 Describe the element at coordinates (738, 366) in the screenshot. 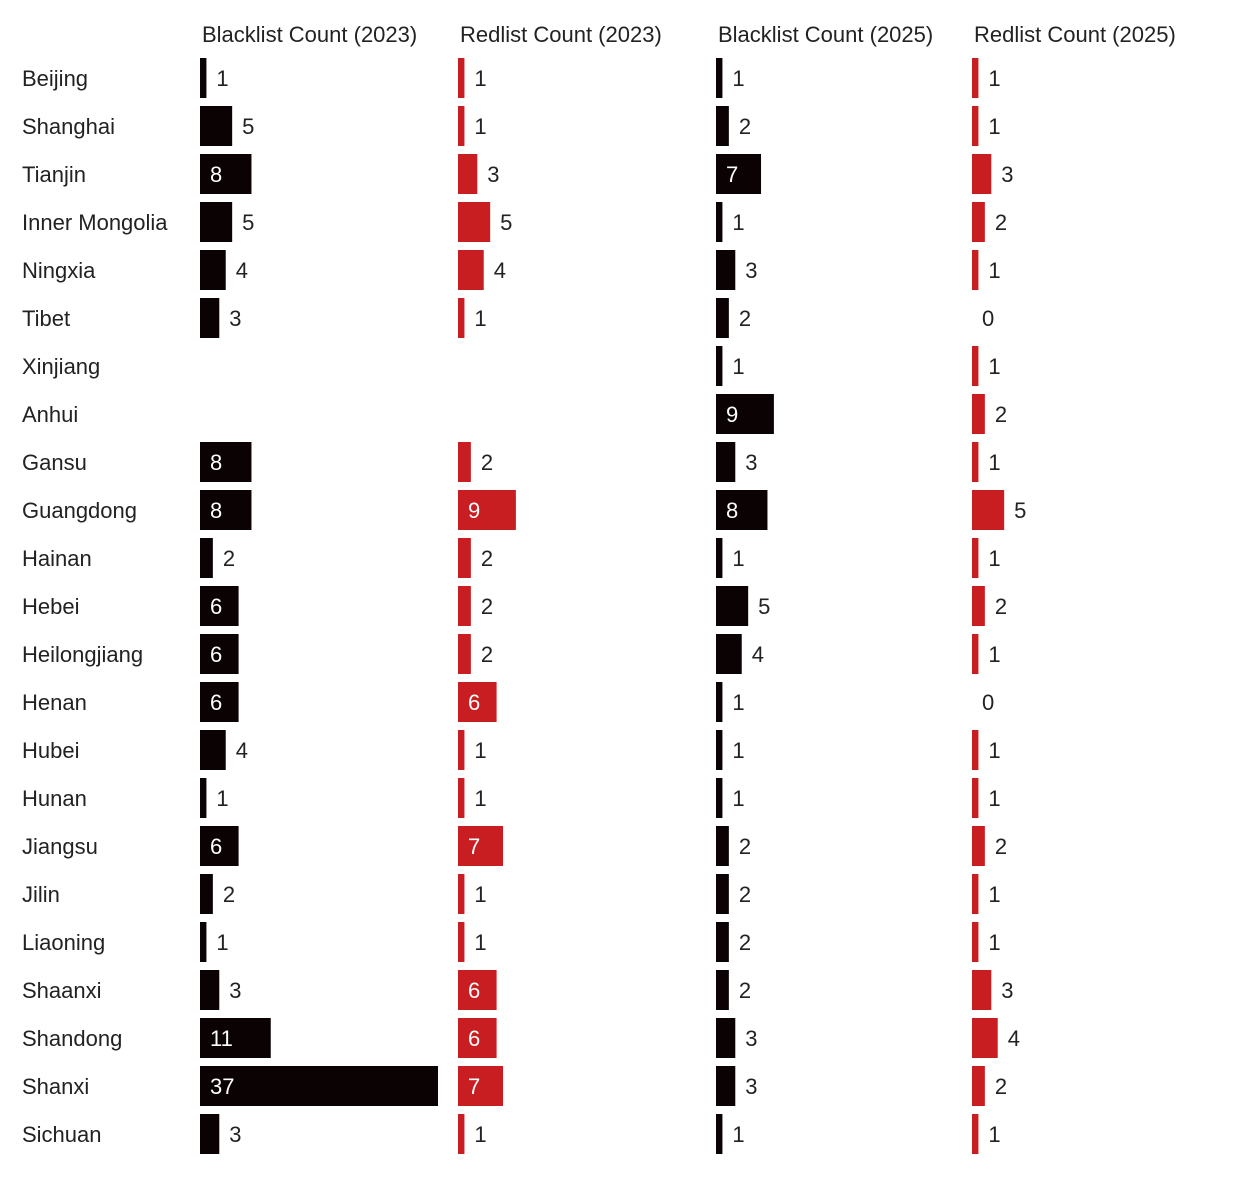

I see `data-label-3-6: 1` at that location.